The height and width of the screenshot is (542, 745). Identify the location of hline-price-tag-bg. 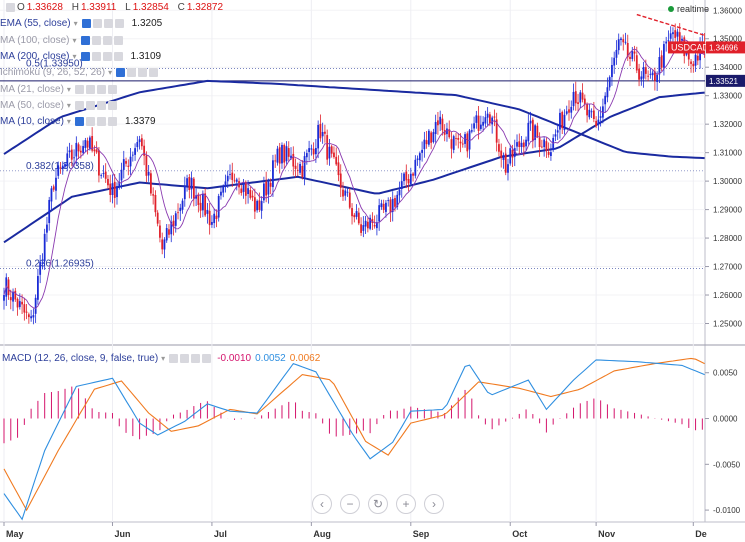
(725, 80).